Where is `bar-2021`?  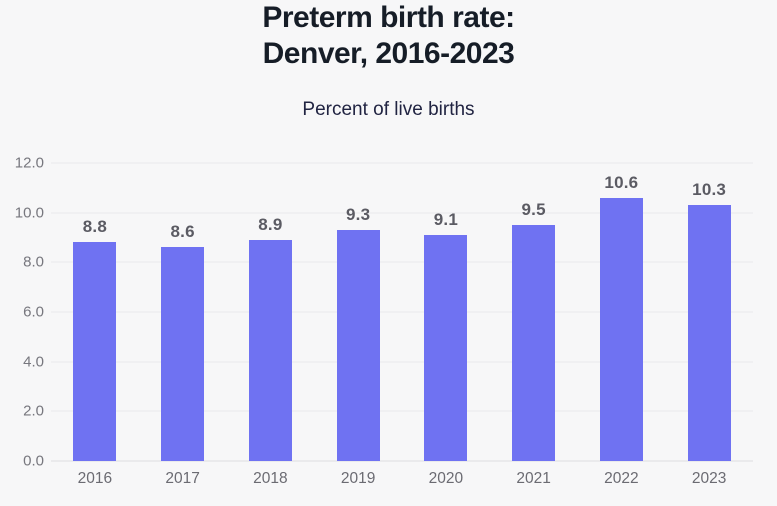 bar-2021 is located at coordinates (534, 343).